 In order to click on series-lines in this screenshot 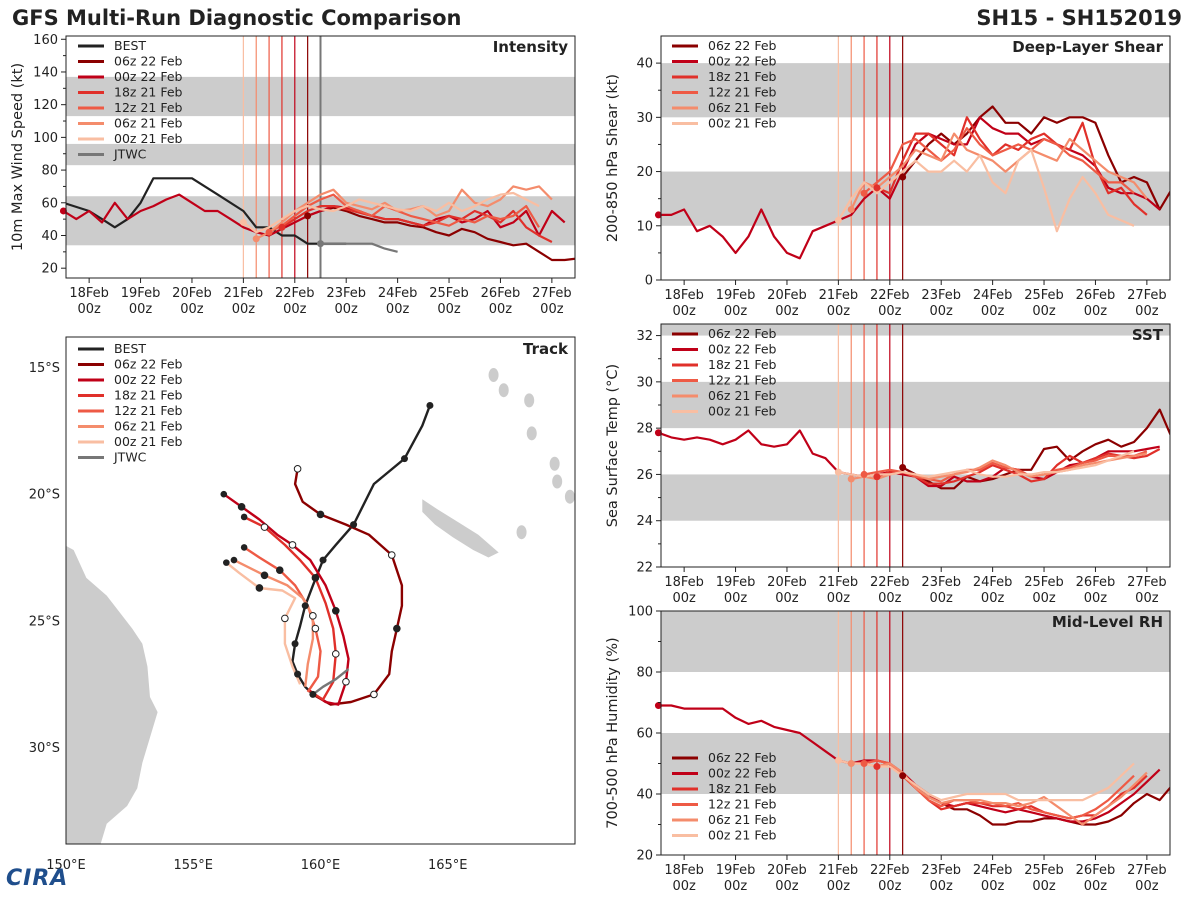, I will do `click(915, 182)`.